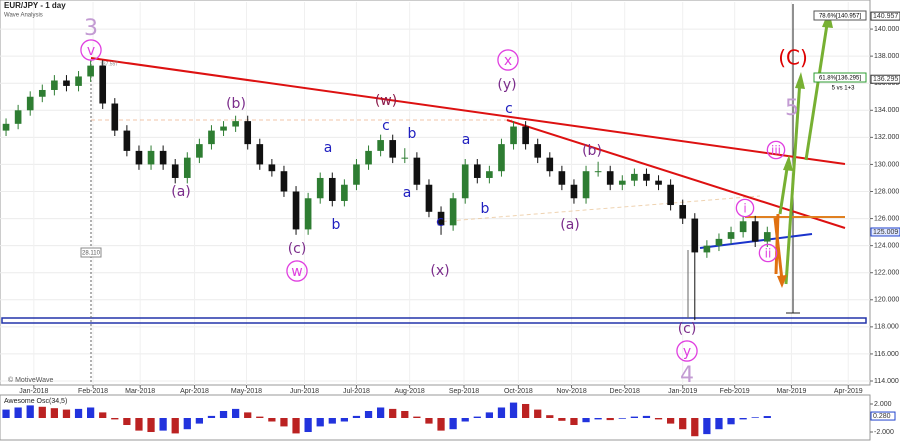  I want to click on y-tick-label: 116.000, so click(886, 354).